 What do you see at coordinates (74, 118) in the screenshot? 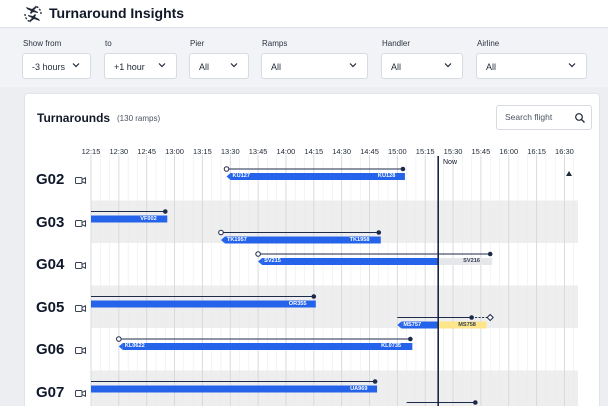
I see `card-title: Turnarounds` at bounding box center [74, 118].